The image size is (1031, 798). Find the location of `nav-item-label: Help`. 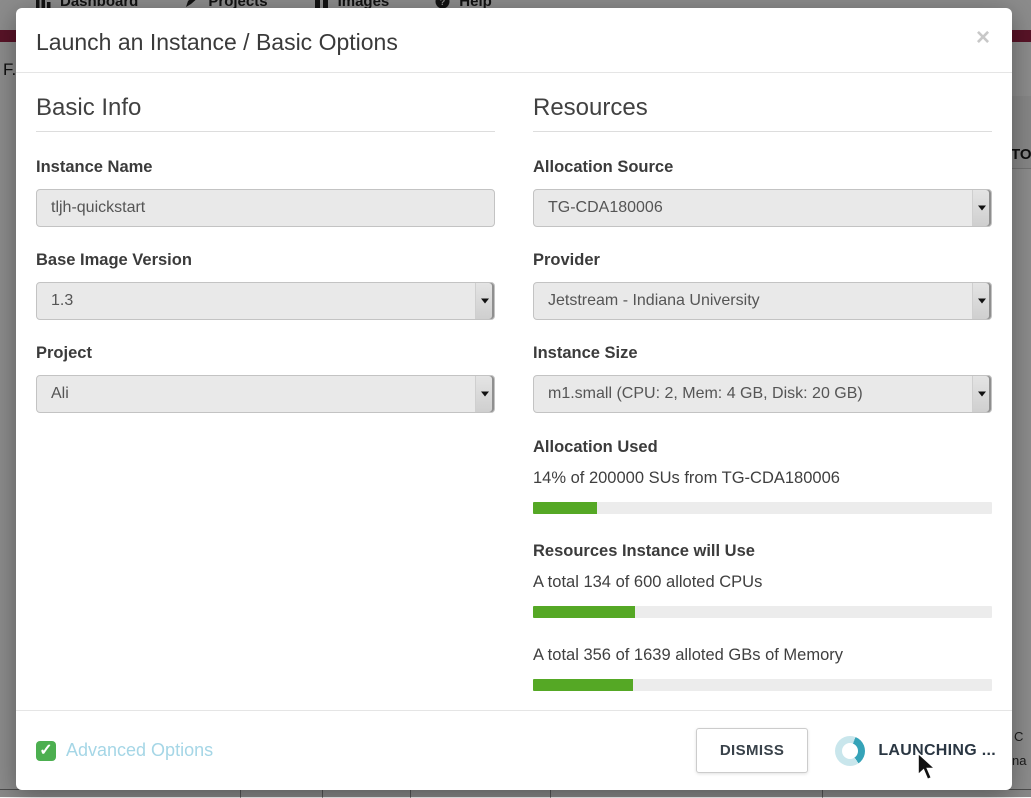

nav-item-label: Help is located at coordinates (475, 5).